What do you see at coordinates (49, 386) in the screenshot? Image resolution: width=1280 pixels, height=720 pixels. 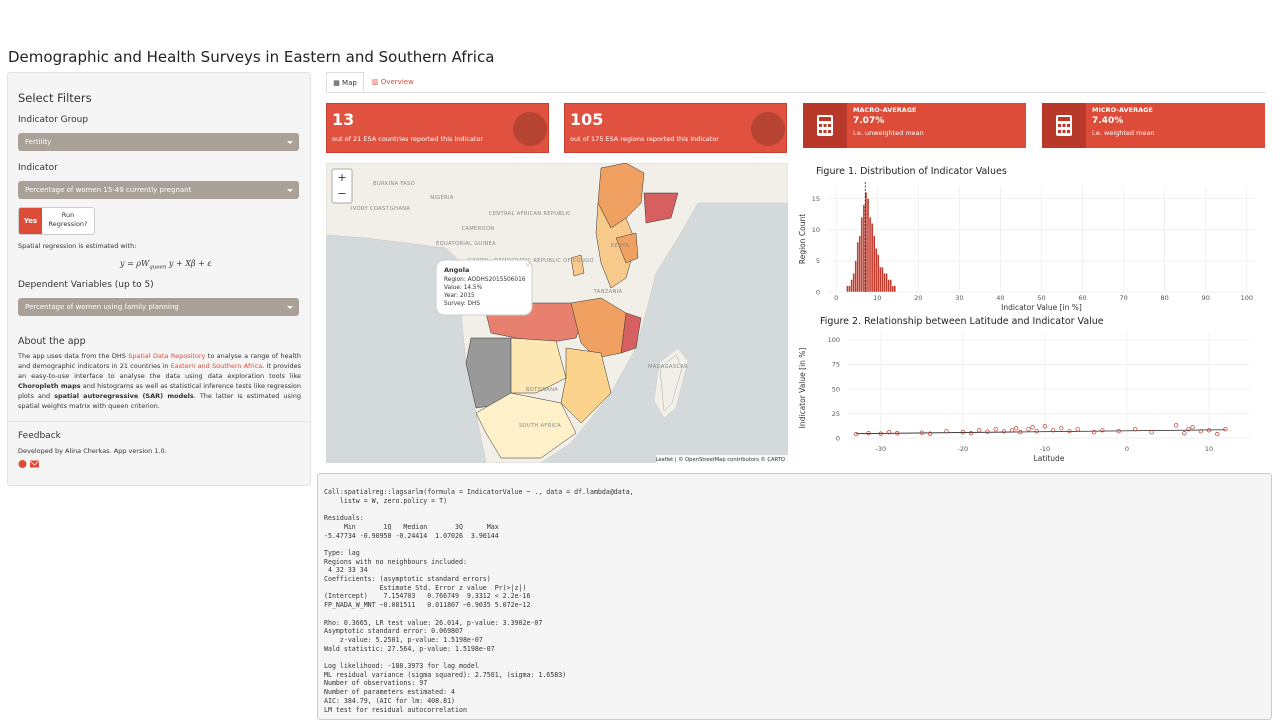 I see `text-segment: Choropleth maps` at bounding box center [49, 386].